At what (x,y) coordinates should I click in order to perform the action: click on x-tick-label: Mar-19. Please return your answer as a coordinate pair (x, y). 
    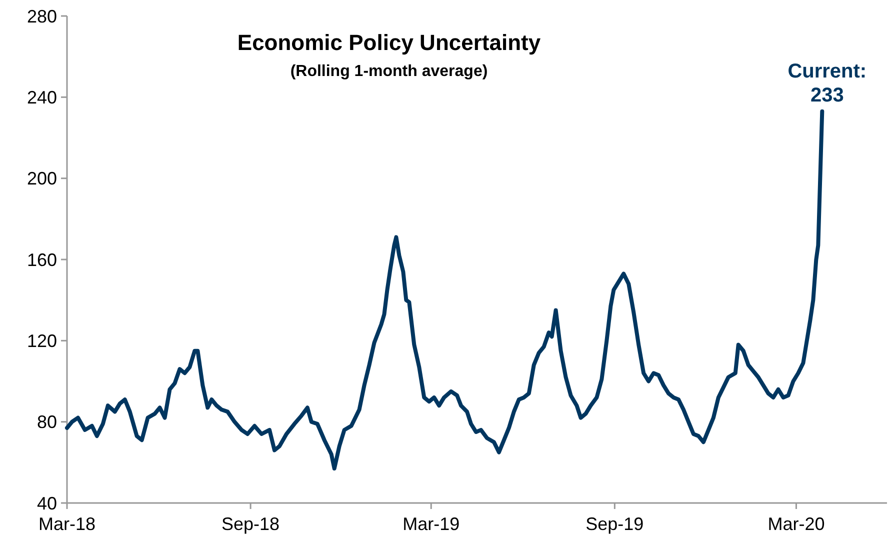
    Looking at the image, I should click on (431, 524).